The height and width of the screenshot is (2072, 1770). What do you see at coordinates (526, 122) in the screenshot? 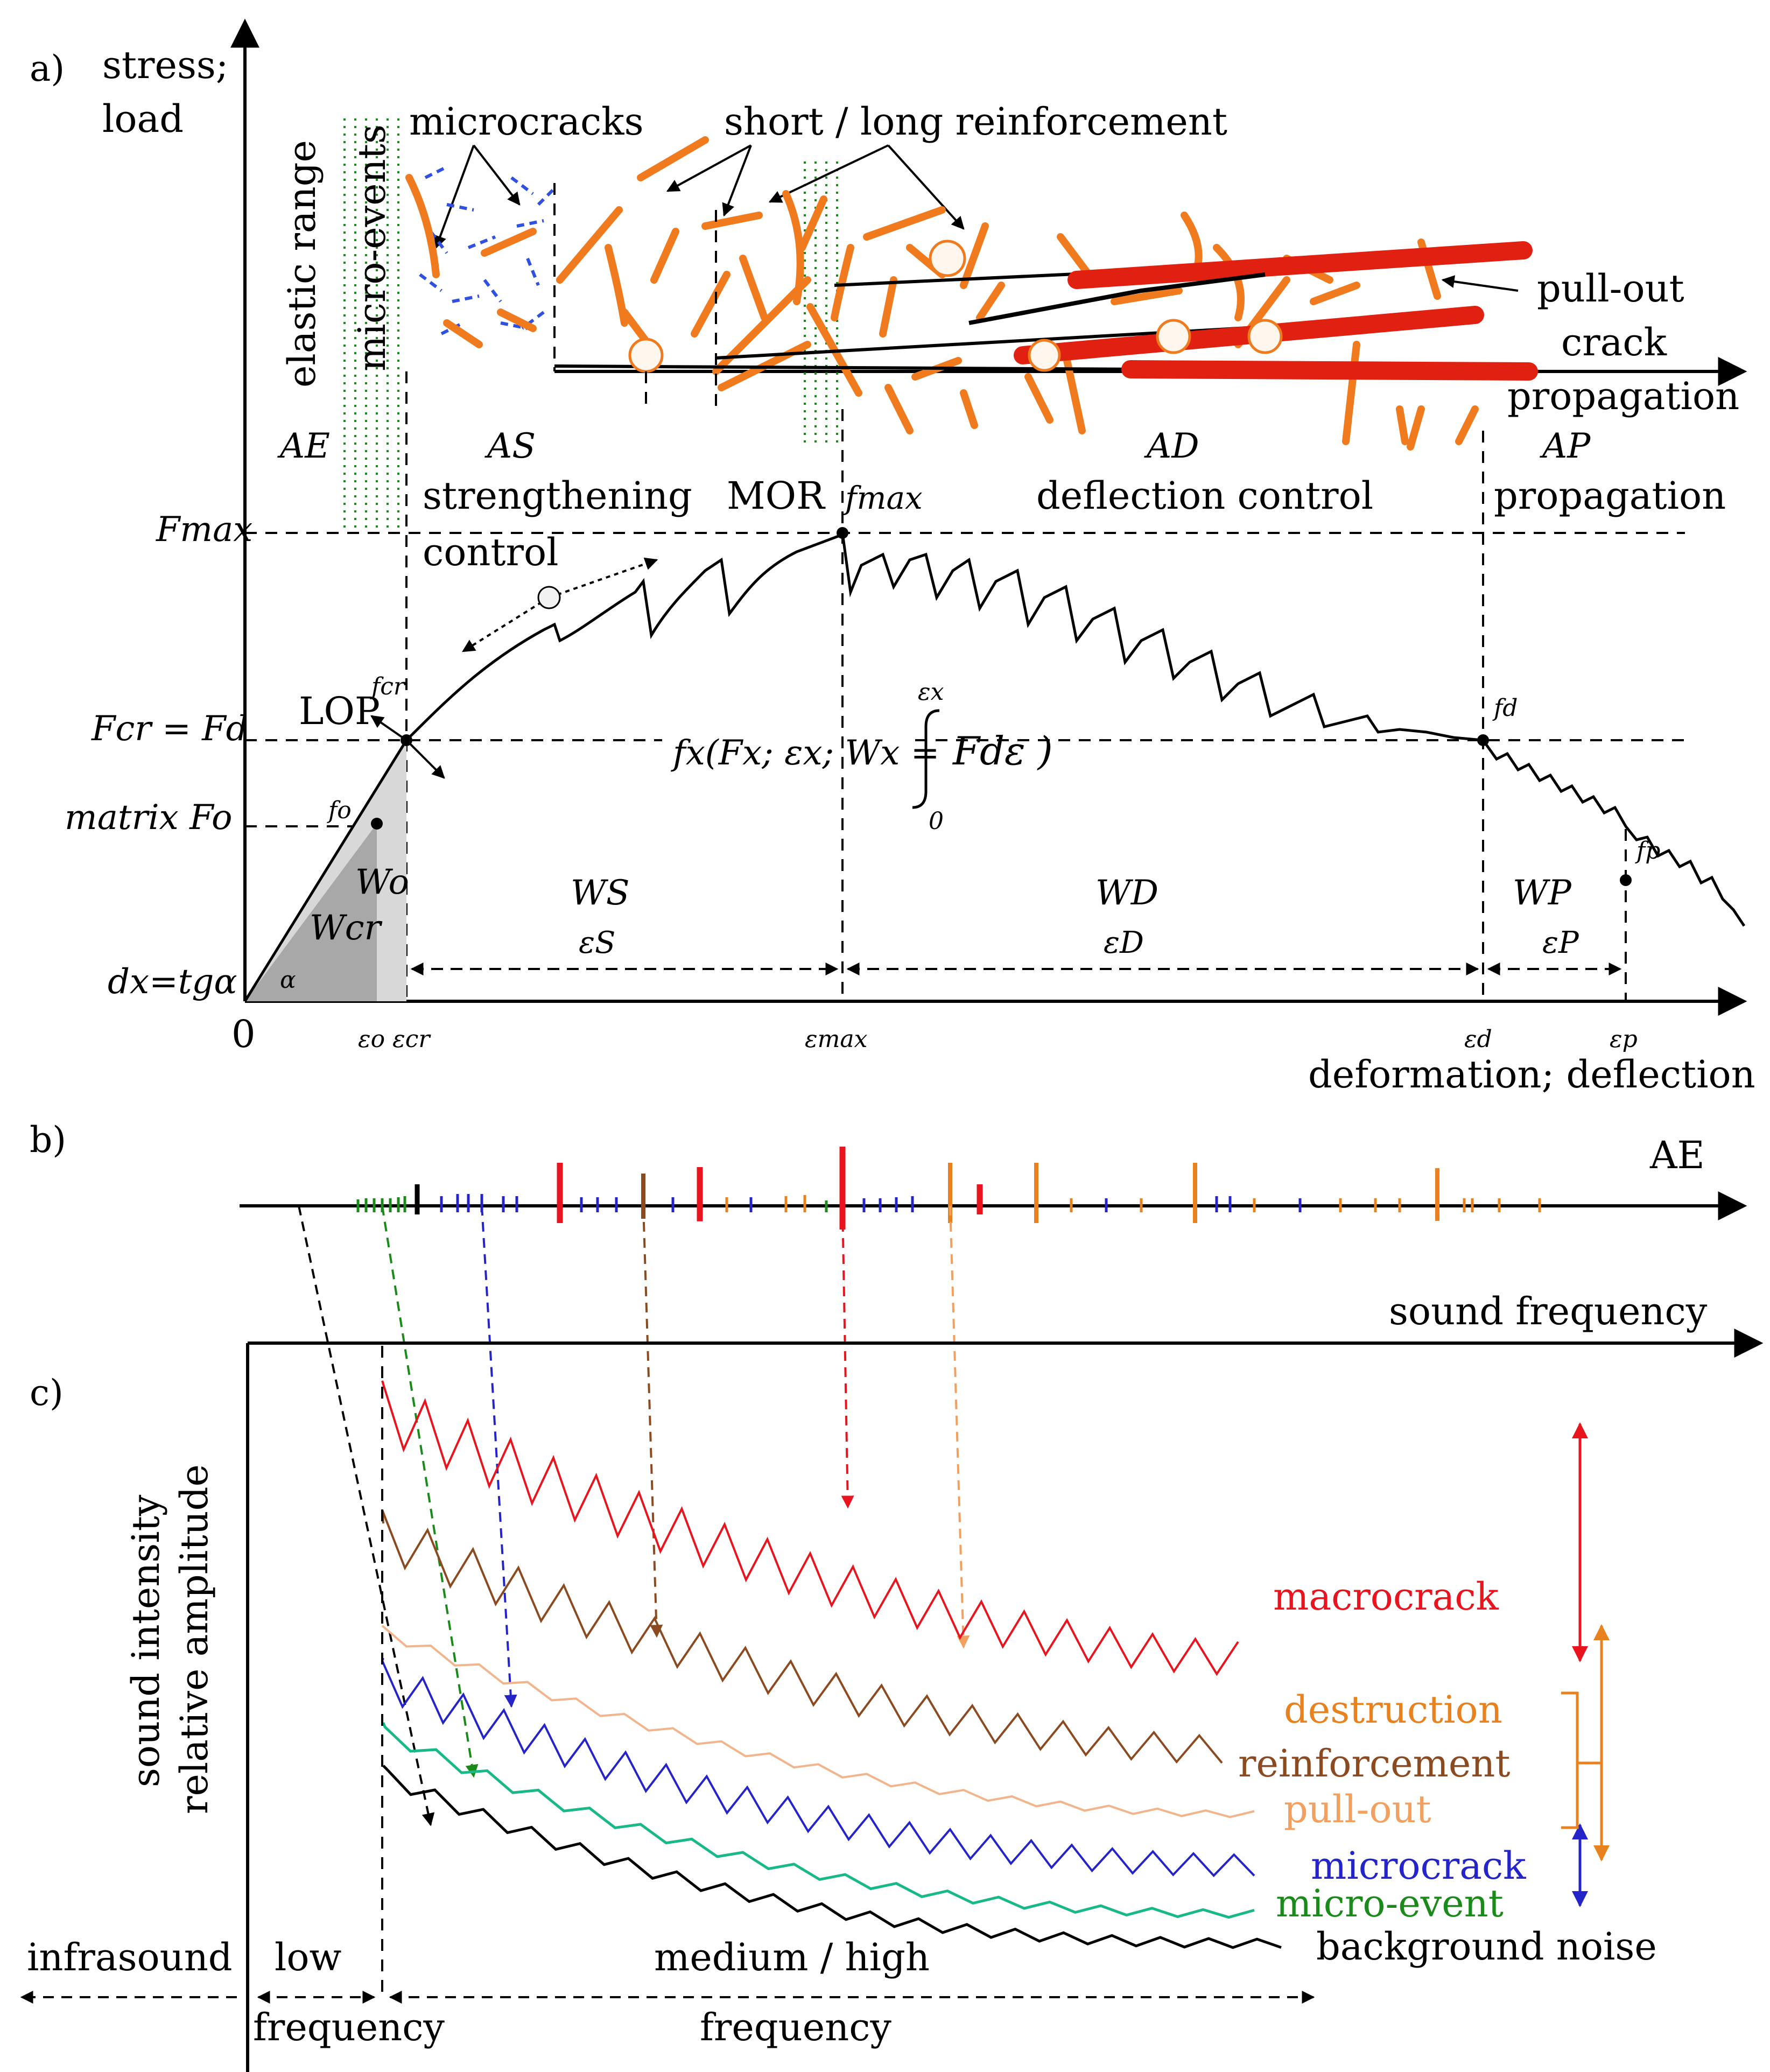
I see `microcracks-label: microcracks` at bounding box center [526, 122].